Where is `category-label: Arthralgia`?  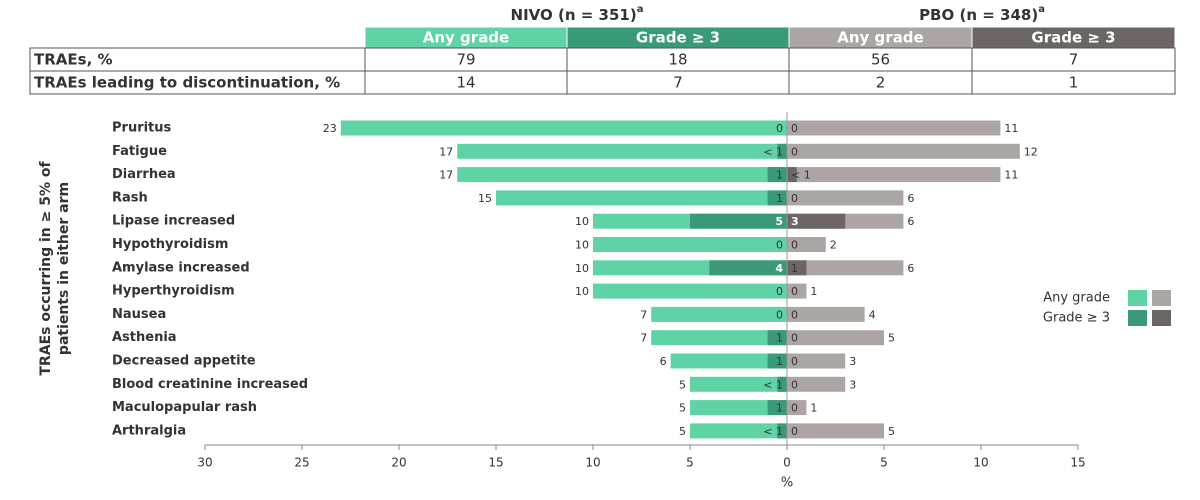 category-label: Arthralgia is located at coordinates (149, 430).